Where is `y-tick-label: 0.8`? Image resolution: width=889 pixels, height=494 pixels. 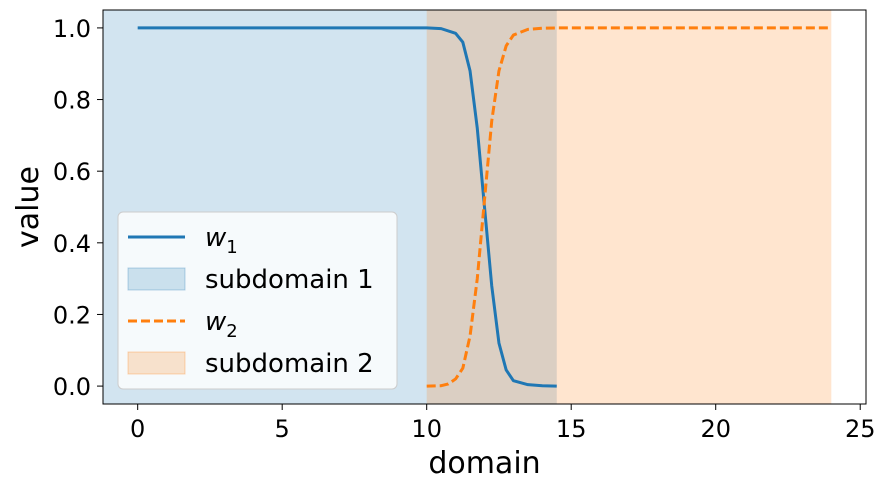
y-tick-label: 0.8 is located at coordinates (72, 101).